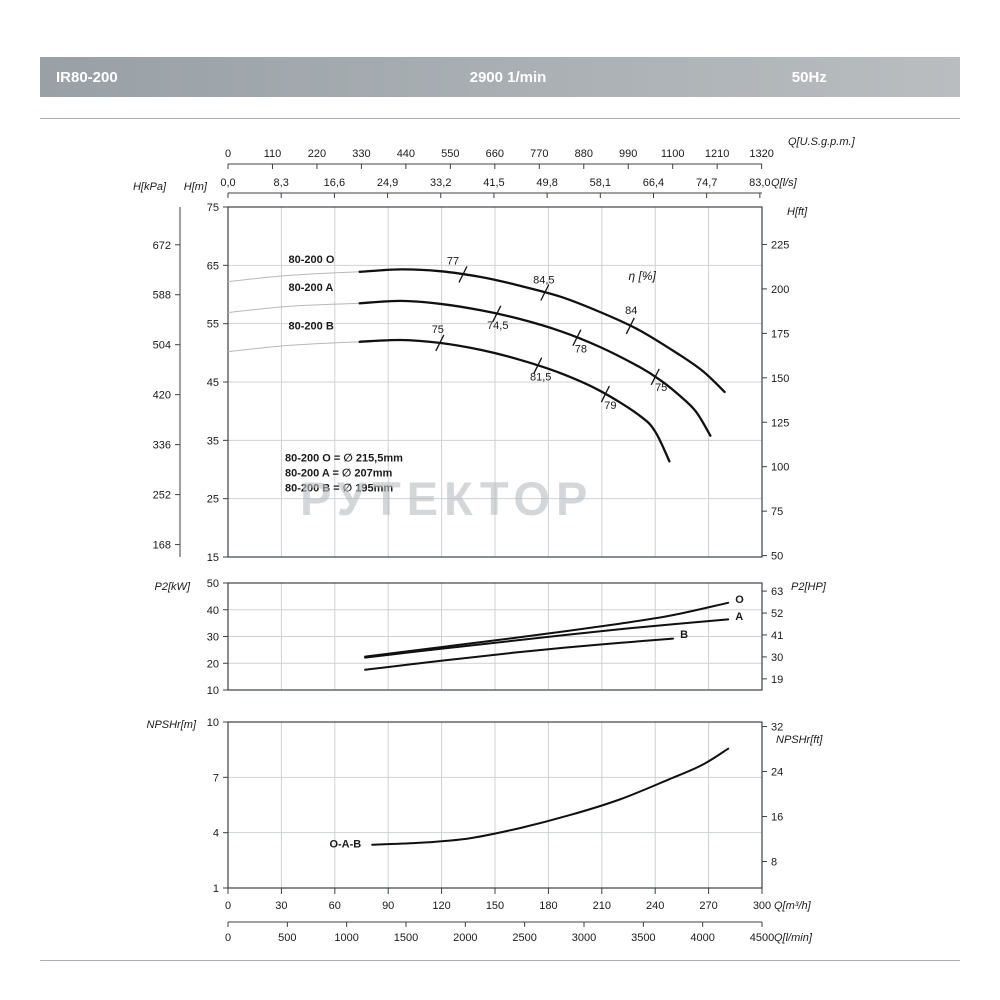 Image resolution: width=1000 pixels, height=1000 pixels. I want to click on svg-text: Q[m³/h], so click(793, 906).